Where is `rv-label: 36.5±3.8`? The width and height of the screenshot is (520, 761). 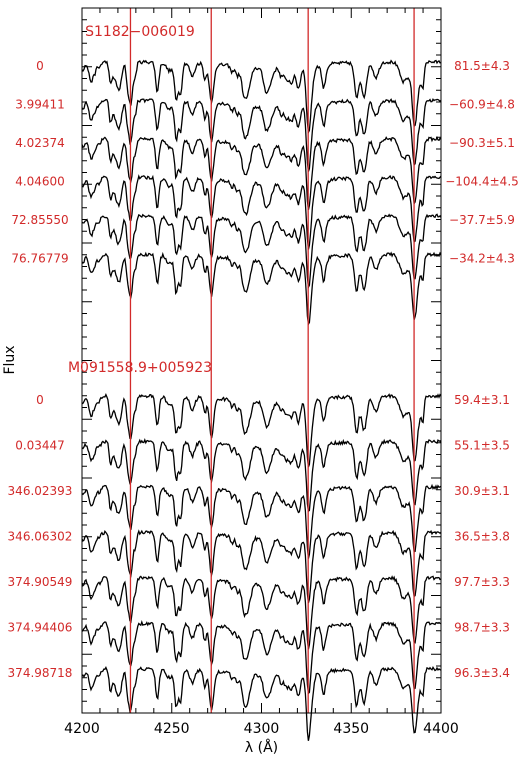 rv-label: 36.5±3.8 is located at coordinates (482, 537).